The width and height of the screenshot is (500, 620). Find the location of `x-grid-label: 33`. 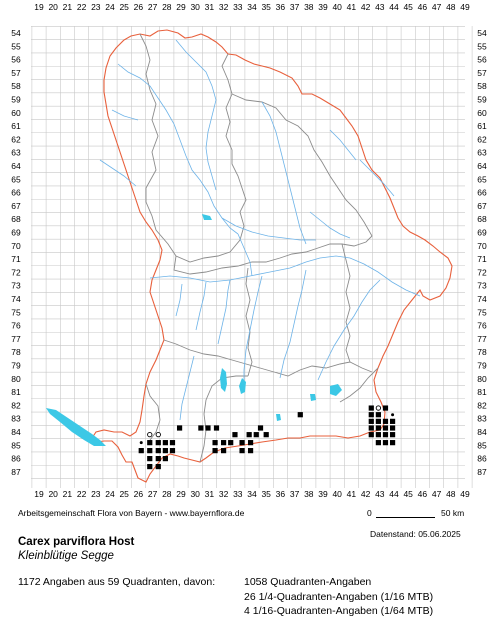

x-grid-label: 33 is located at coordinates (238, 7).